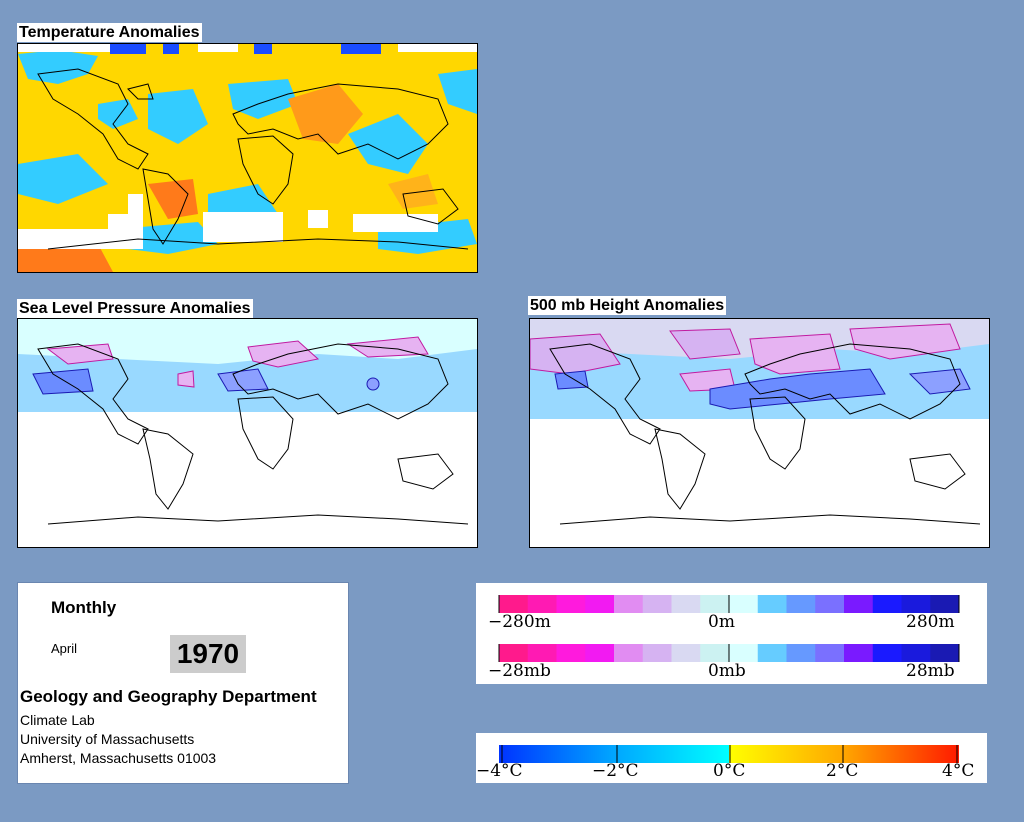 The image size is (1024, 822). What do you see at coordinates (499, 771) in the screenshot?
I see `temp-tick-neg4: −4°C` at bounding box center [499, 771].